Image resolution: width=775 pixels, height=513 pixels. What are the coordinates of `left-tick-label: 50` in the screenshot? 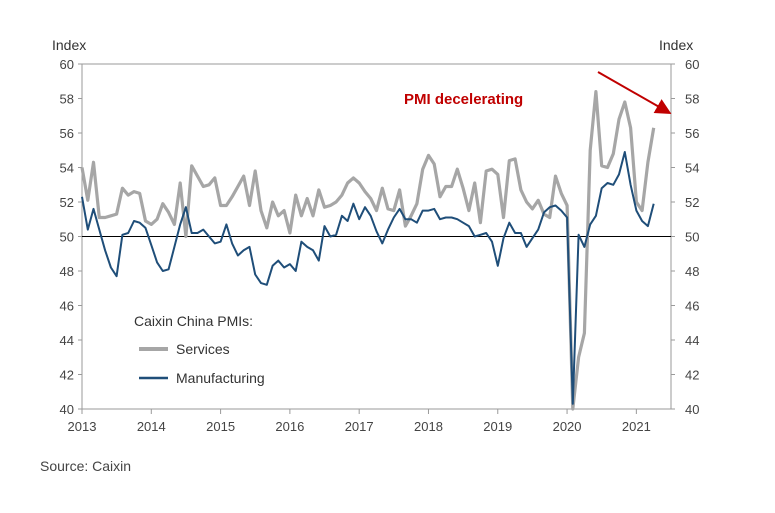 It's located at (67, 237).